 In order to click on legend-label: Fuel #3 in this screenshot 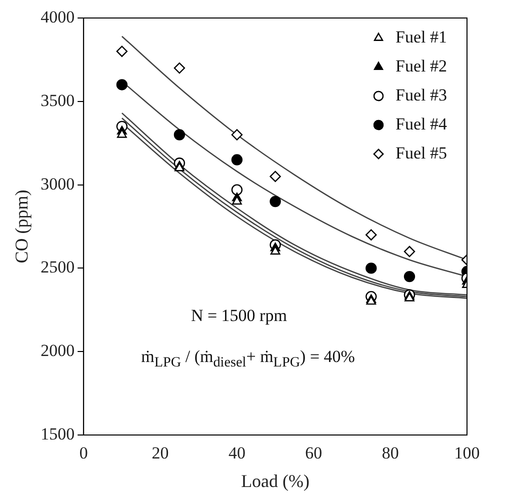, I will do `click(422, 94)`.